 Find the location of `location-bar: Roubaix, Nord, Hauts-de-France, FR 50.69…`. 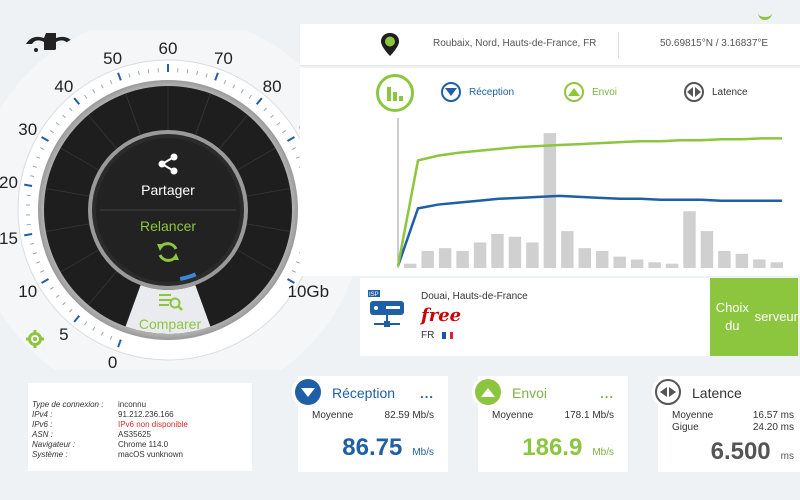

location-bar: Roubaix, Nord, Hauts-de-France, FR 50.69… is located at coordinates (550, 45).